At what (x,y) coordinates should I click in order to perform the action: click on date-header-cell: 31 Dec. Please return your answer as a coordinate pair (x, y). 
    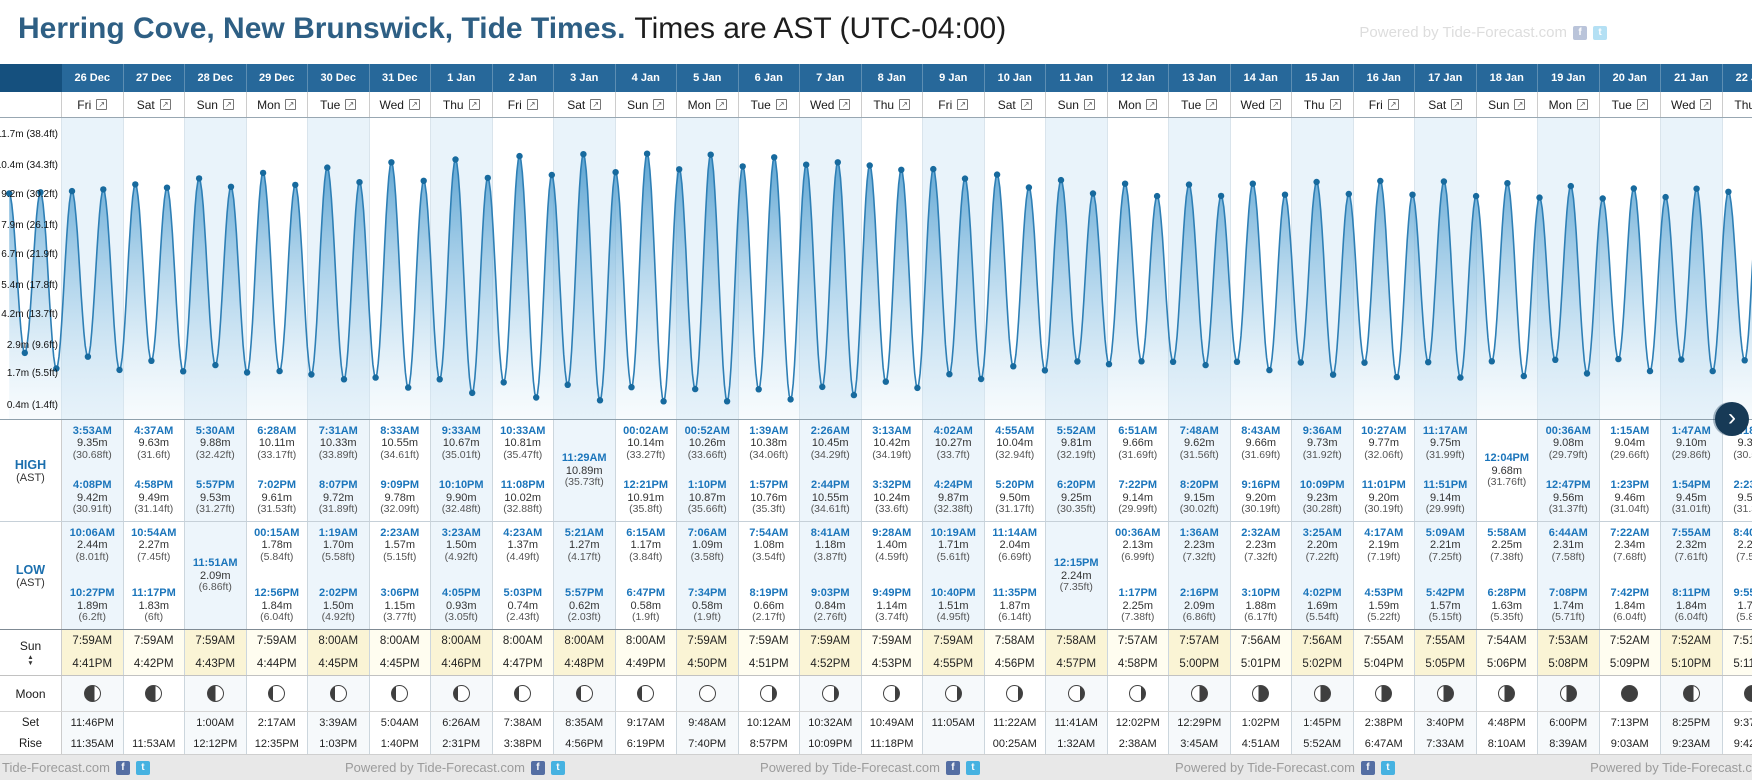
    Looking at the image, I should click on (400, 78).